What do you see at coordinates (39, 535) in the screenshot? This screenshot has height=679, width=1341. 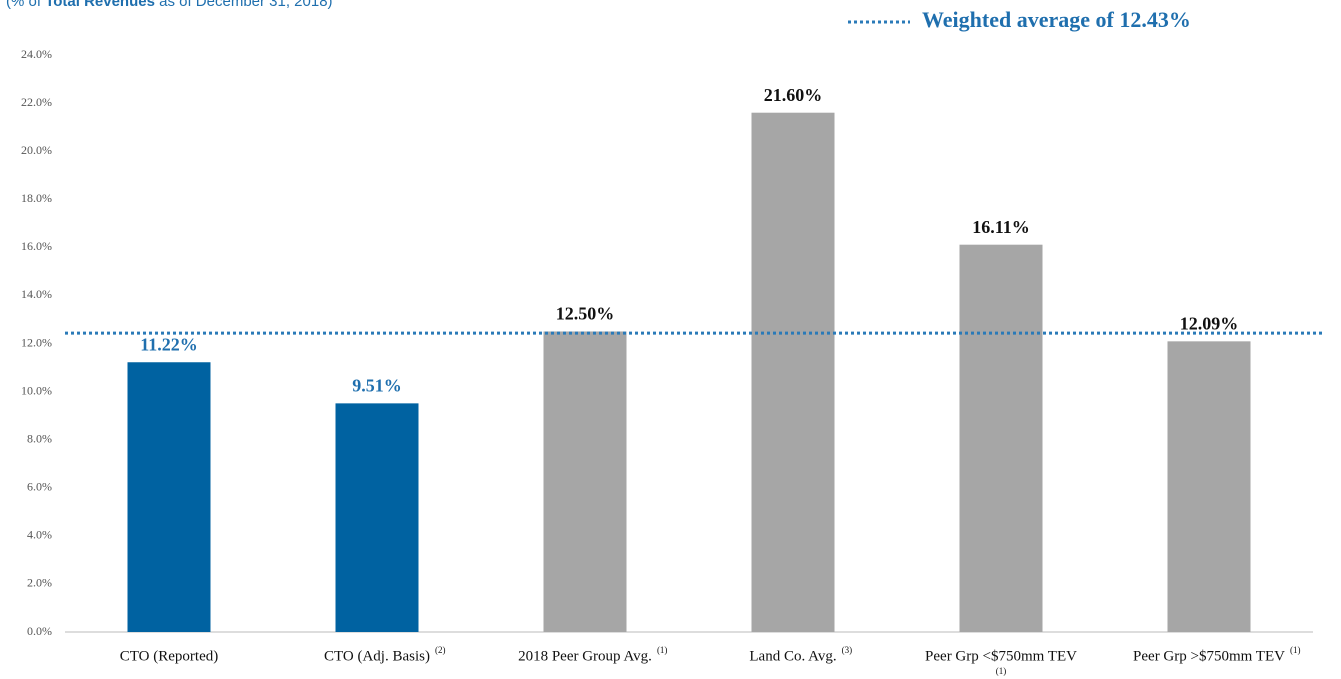 I see `y-tick-label: 4.0%` at bounding box center [39, 535].